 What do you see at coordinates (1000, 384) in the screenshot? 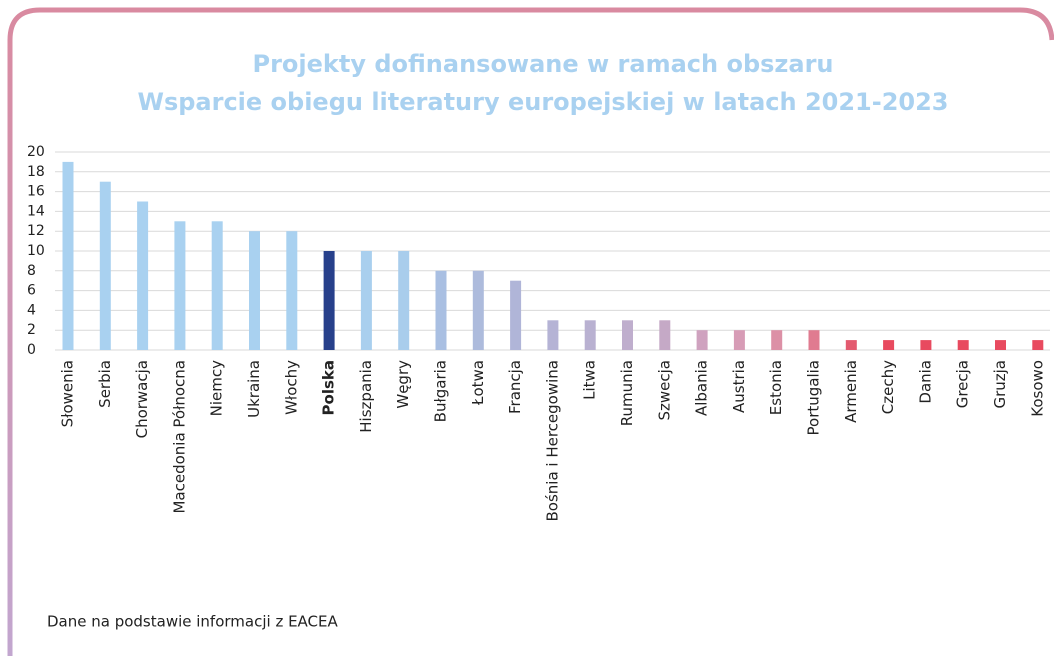
I see `x-tick-label: Gruzja` at bounding box center [1000, 384].